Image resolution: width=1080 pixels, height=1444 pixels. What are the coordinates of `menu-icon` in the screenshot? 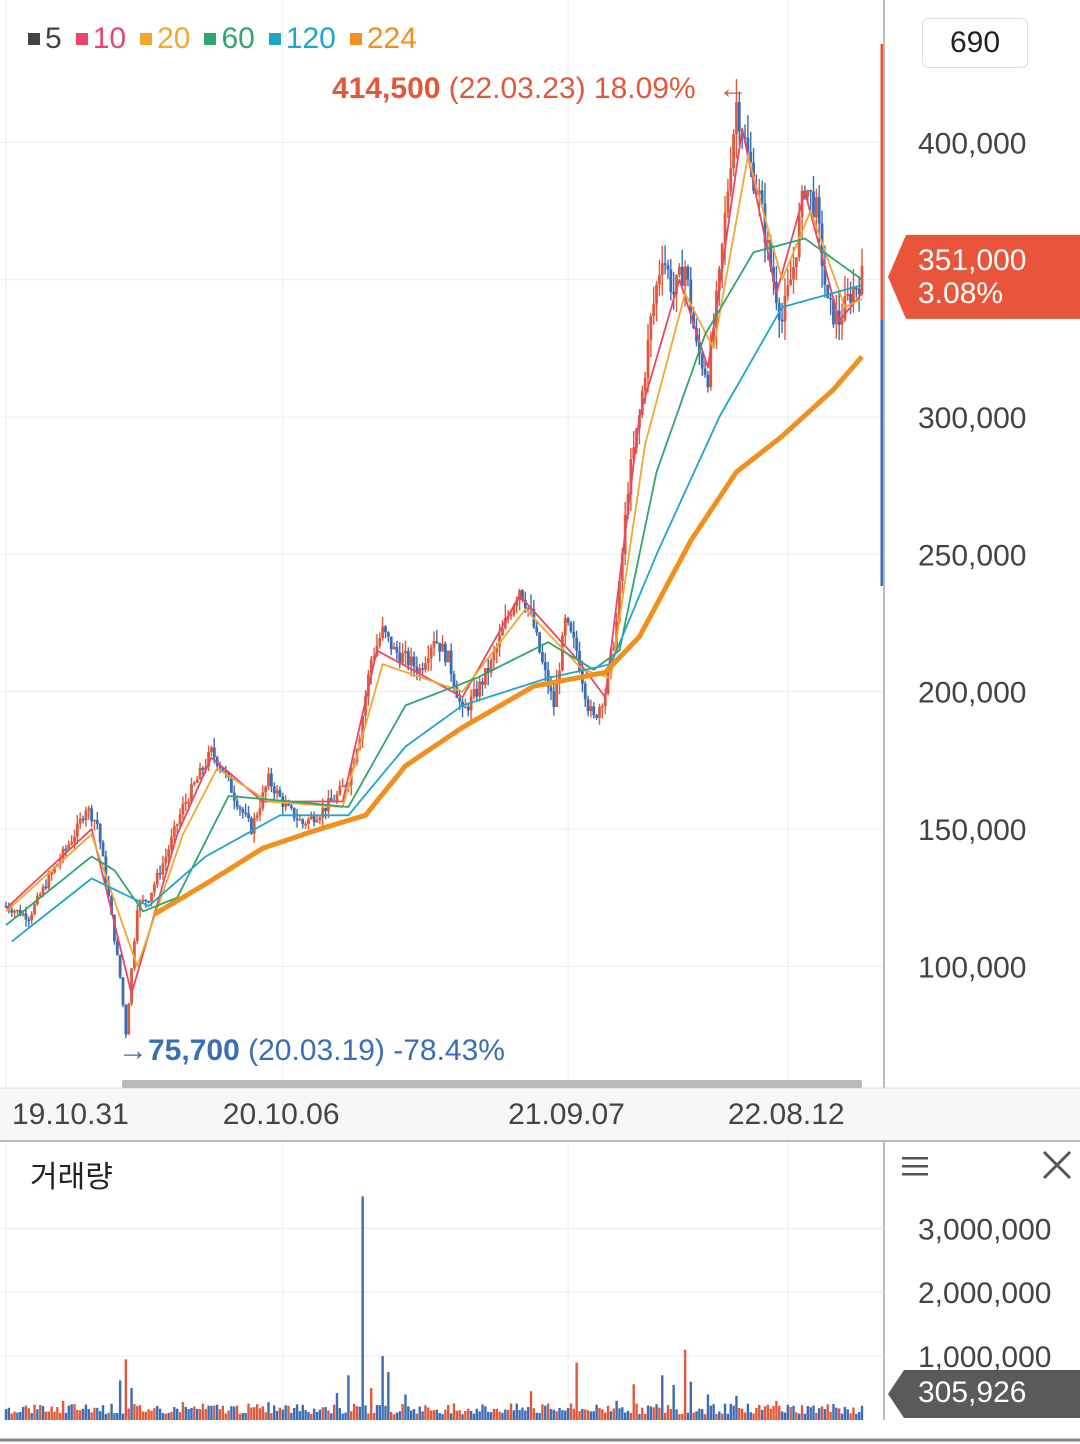 It's located at (916, 1166).